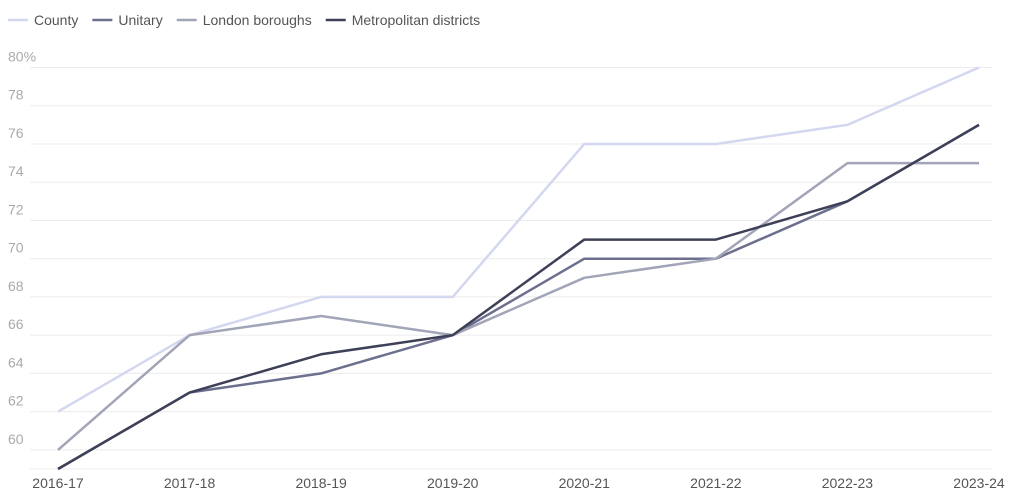  What do you see at coordinates (16, 248) in the screenshot?
I see `y-tick-label: 70` at bounding box center [16, 248].